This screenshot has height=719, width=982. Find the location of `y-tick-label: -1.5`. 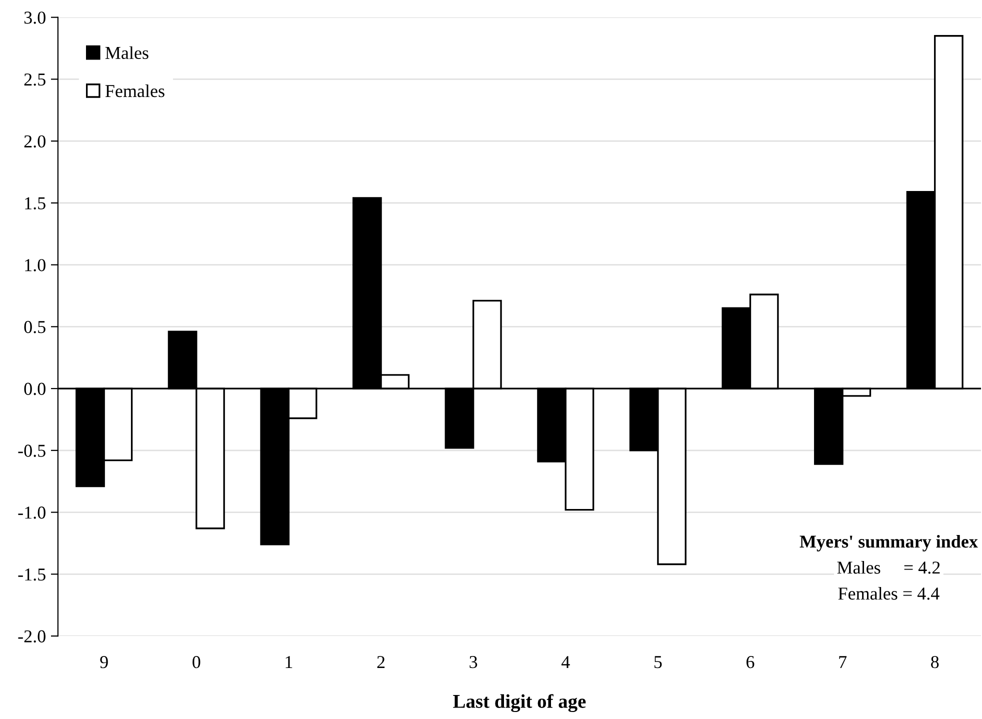

y-tick-label: -1.5 is located at coordinates (32, 574).